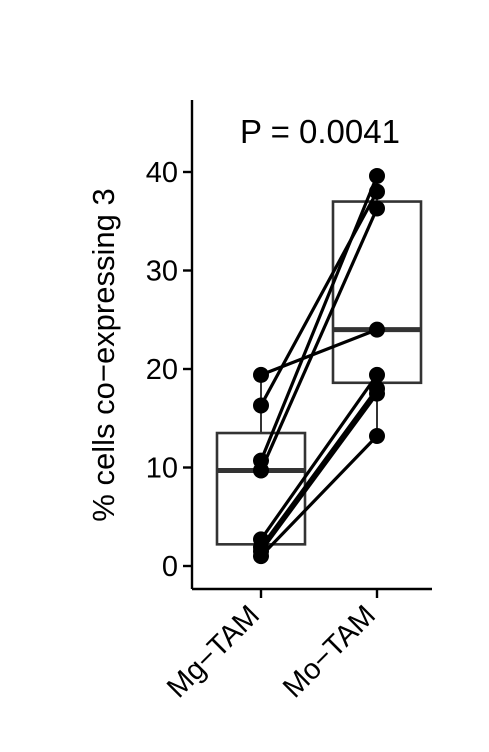 The height and width of the screenshot is (752, 489). Describe the element at coordinates (213, 651) in the screenshot. I see `x-tick-label: Mg−TAM` at that location.